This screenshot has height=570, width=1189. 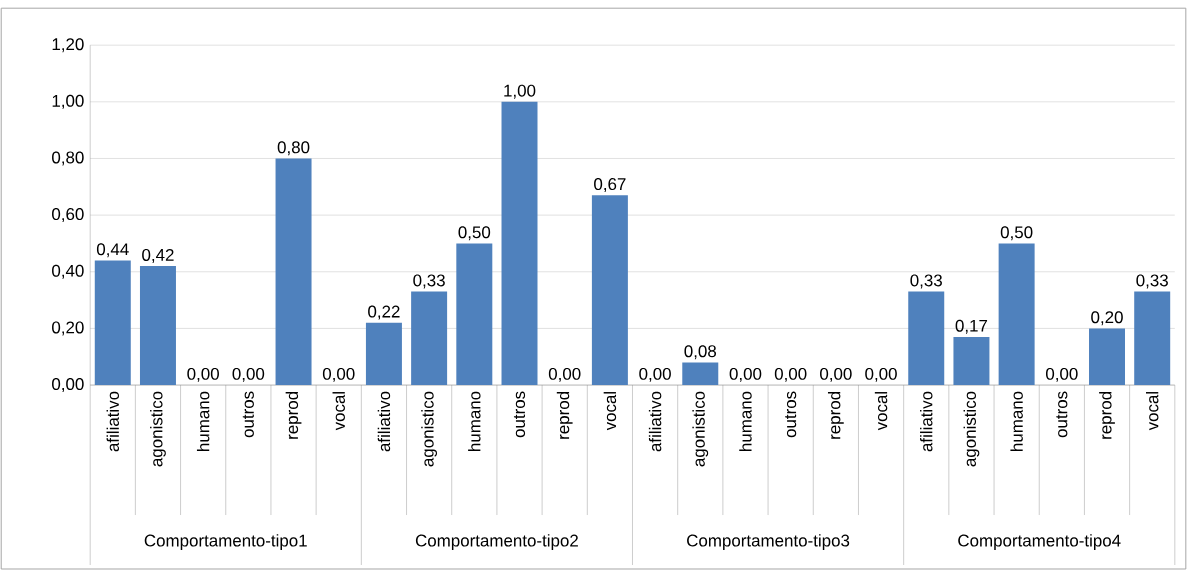 I want to click on text: Comportamento-tipo3, so click(x=768, y=542).